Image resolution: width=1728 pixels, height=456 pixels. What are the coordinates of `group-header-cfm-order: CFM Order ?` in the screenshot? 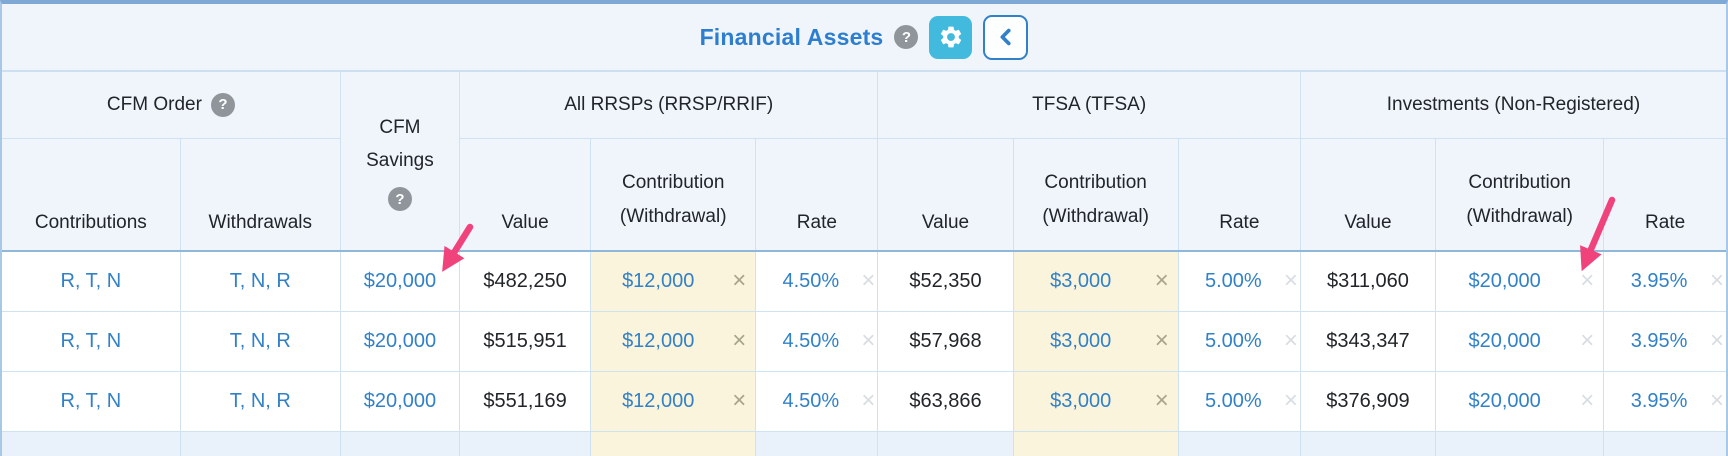 It's located at (171, 105).